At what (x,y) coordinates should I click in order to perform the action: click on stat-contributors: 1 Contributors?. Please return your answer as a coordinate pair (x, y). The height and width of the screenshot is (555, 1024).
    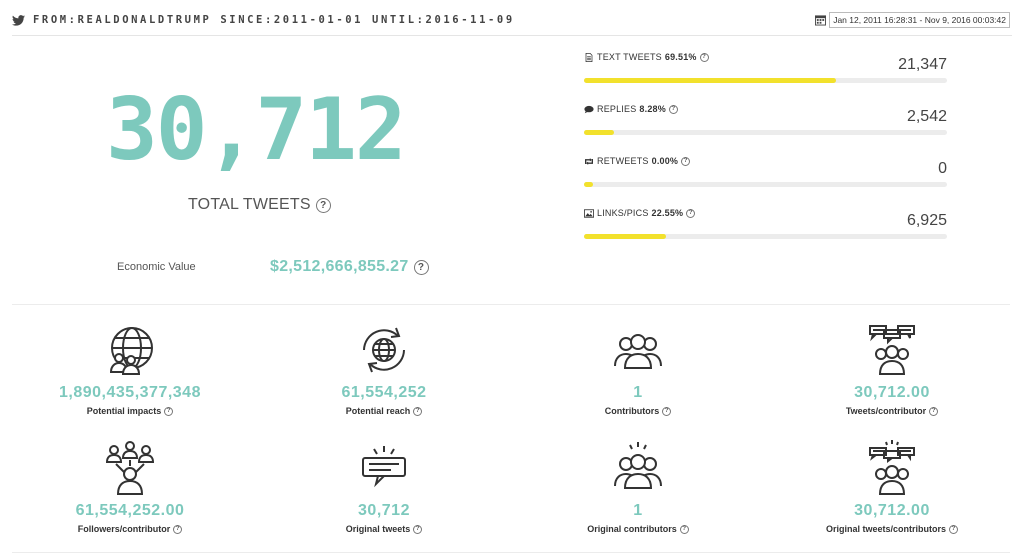
    Looking at the image, I should click on (638, 369).